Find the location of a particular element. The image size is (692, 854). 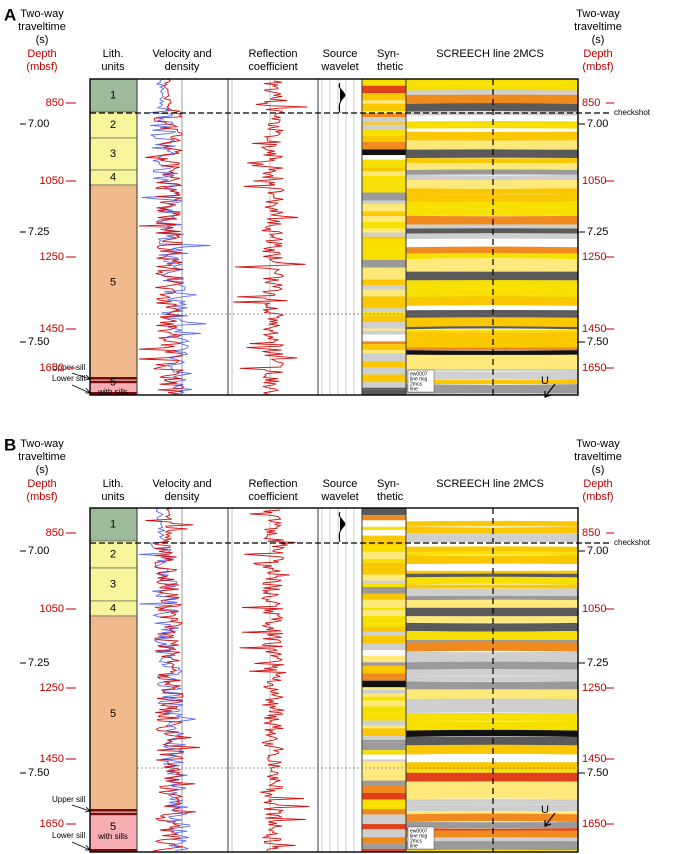

log-curve is located at coordinates (161, 236).